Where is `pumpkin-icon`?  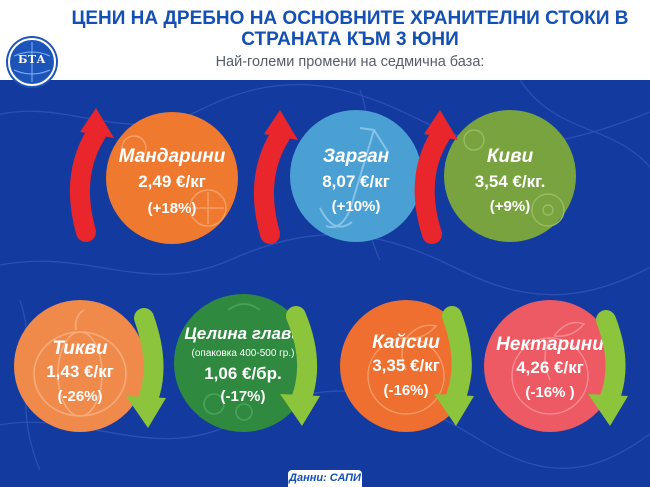 pumpkin-icon is located at coordinates (80, 363).